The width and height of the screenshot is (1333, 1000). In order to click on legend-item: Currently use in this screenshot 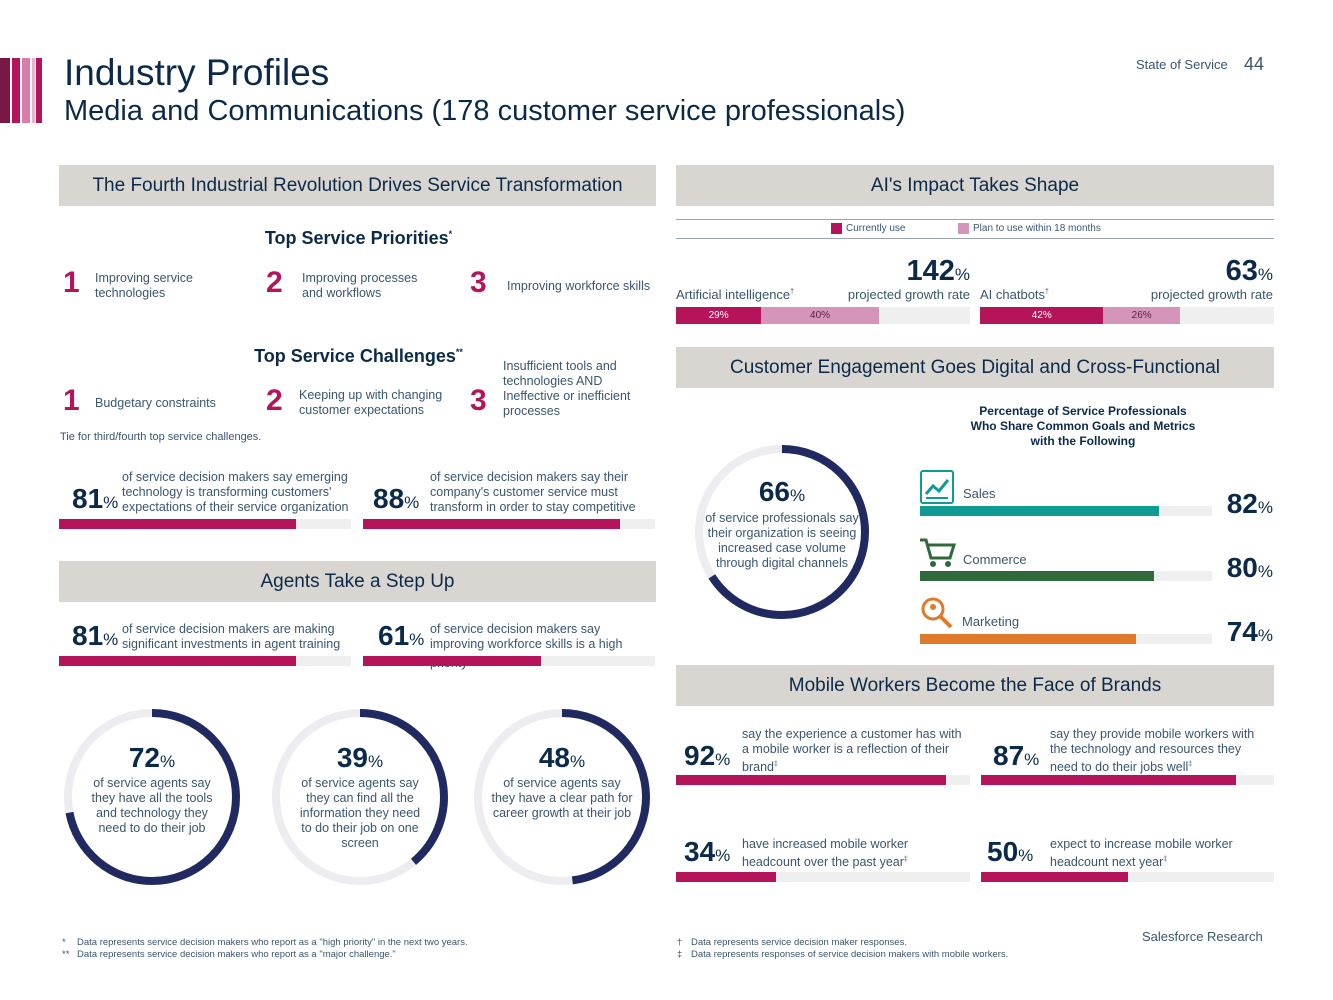, I will do `click(868, 228)`.